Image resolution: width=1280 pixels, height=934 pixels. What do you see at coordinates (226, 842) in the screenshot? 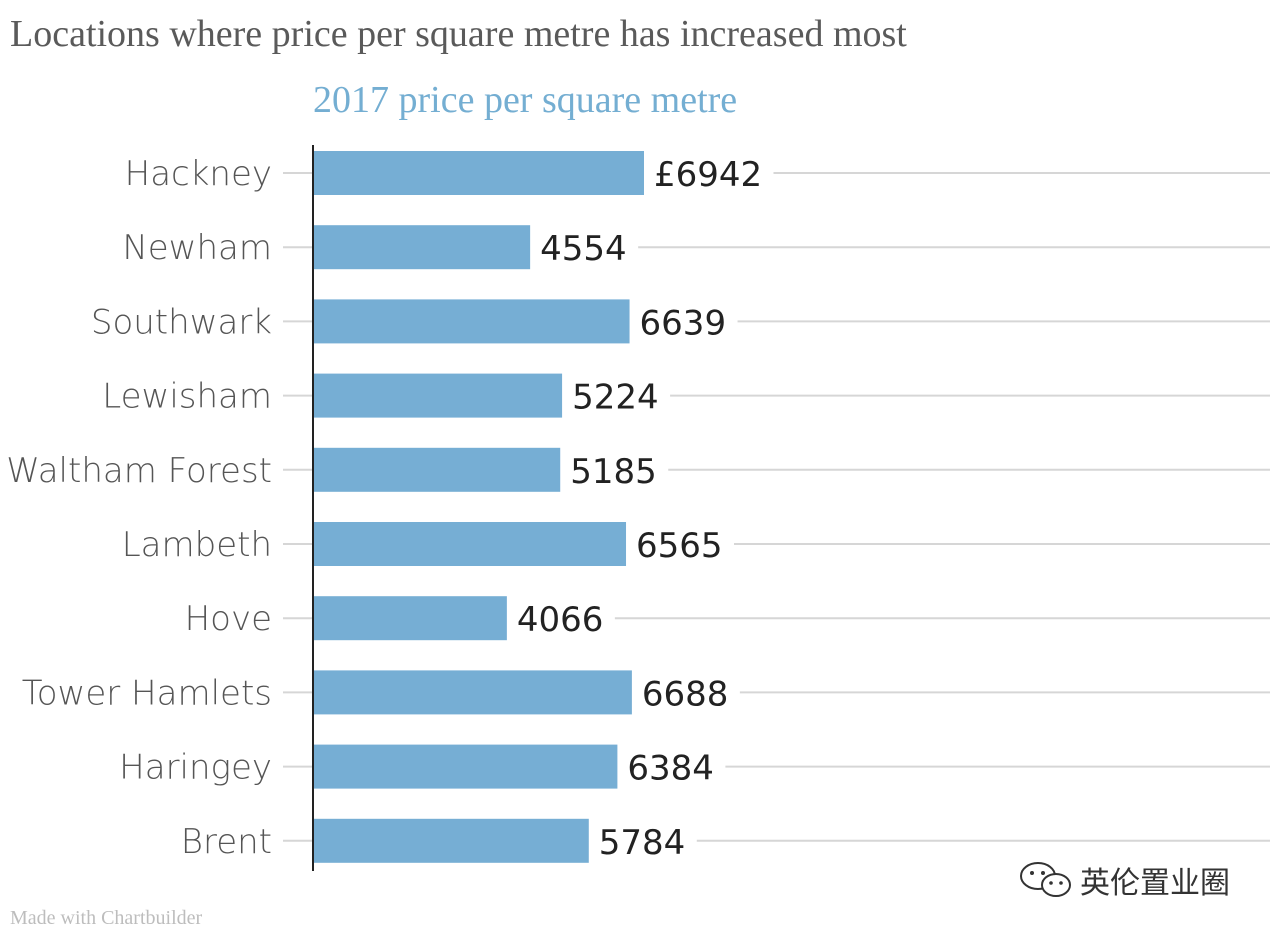
I see `category-label: Brent` at bounding box center [226, 842].